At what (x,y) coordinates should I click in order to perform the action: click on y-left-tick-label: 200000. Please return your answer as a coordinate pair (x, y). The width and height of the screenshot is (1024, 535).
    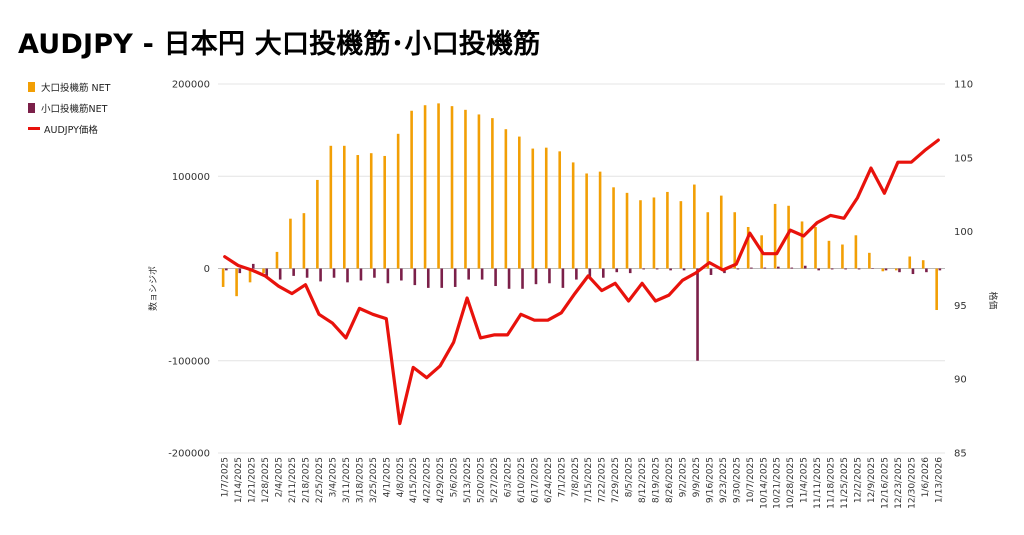
    Looking at the image, I should click on (191, 85).